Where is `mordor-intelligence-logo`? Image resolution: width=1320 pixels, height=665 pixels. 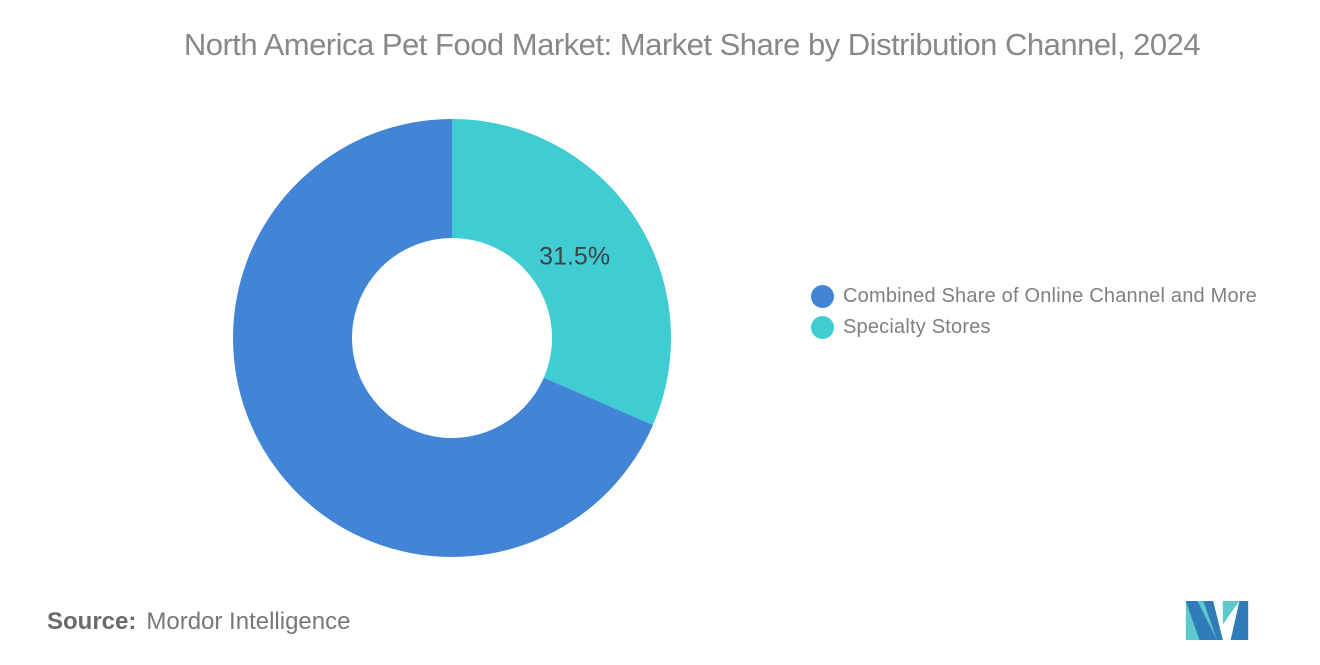 mordor-intelligence-logo is located at coordinates (1217, 620).